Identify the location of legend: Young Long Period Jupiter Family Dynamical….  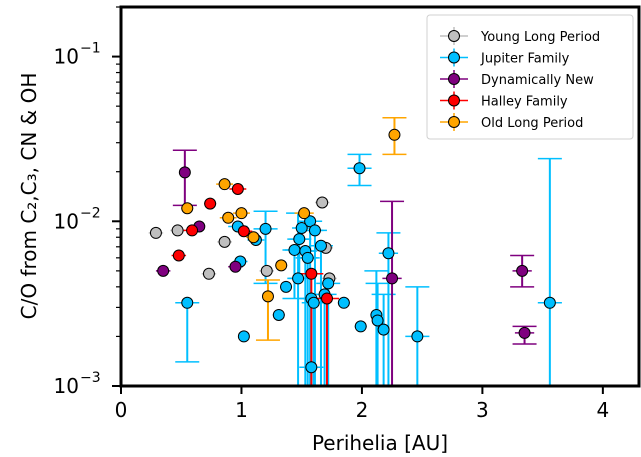
(530, 77).